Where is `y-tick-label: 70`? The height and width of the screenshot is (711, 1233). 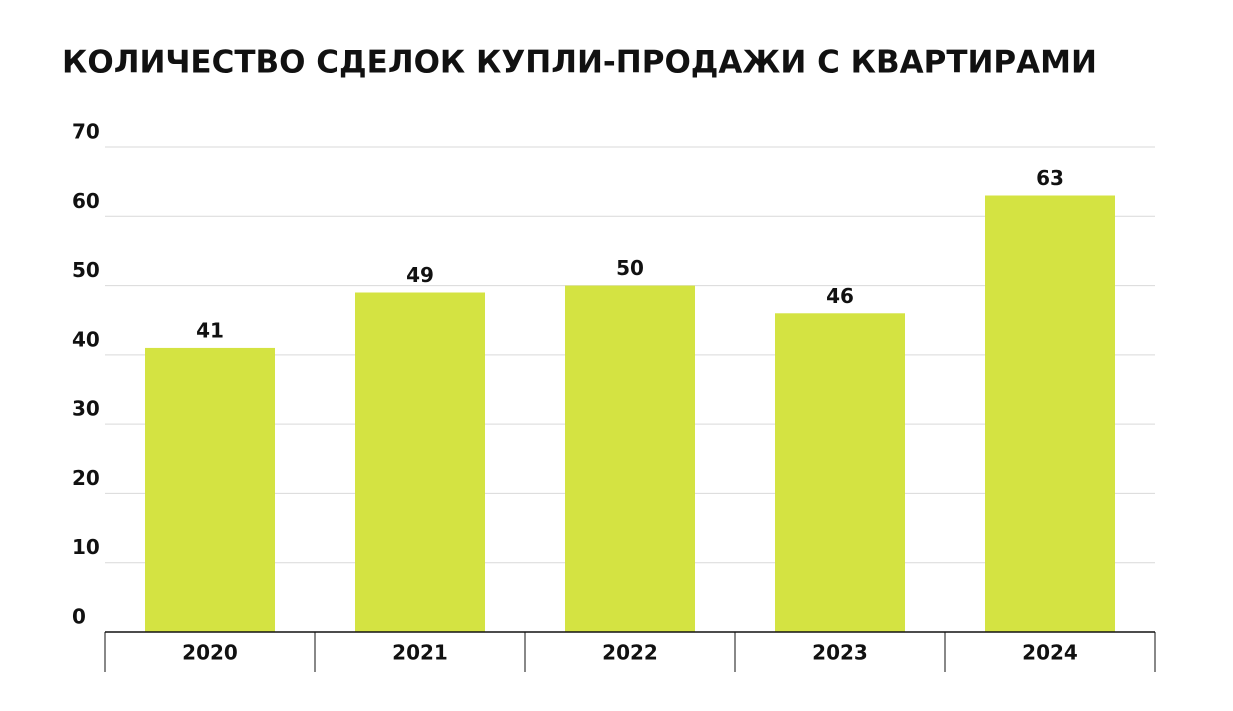
y-tick-label: 70 is located at coordinates (86, 132).